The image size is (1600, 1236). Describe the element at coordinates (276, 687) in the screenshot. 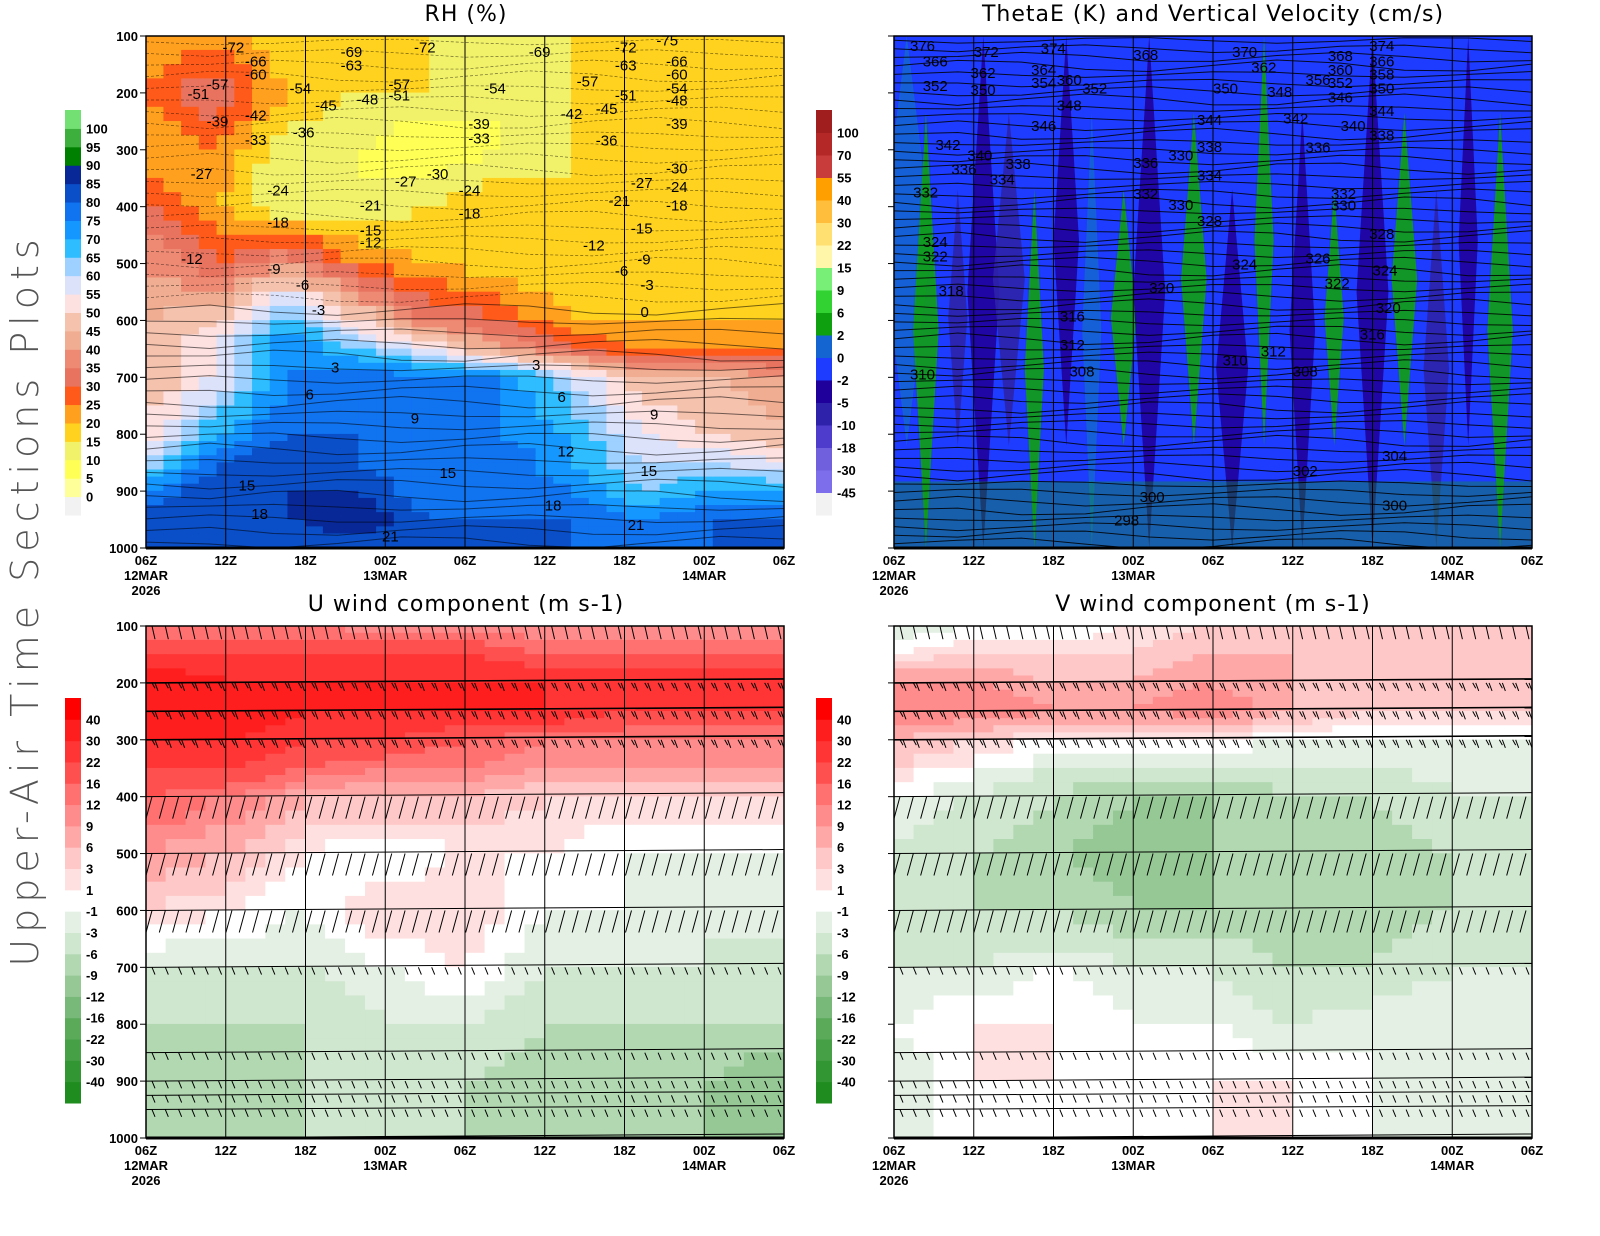

I see `wind-barb-feather` at that location.